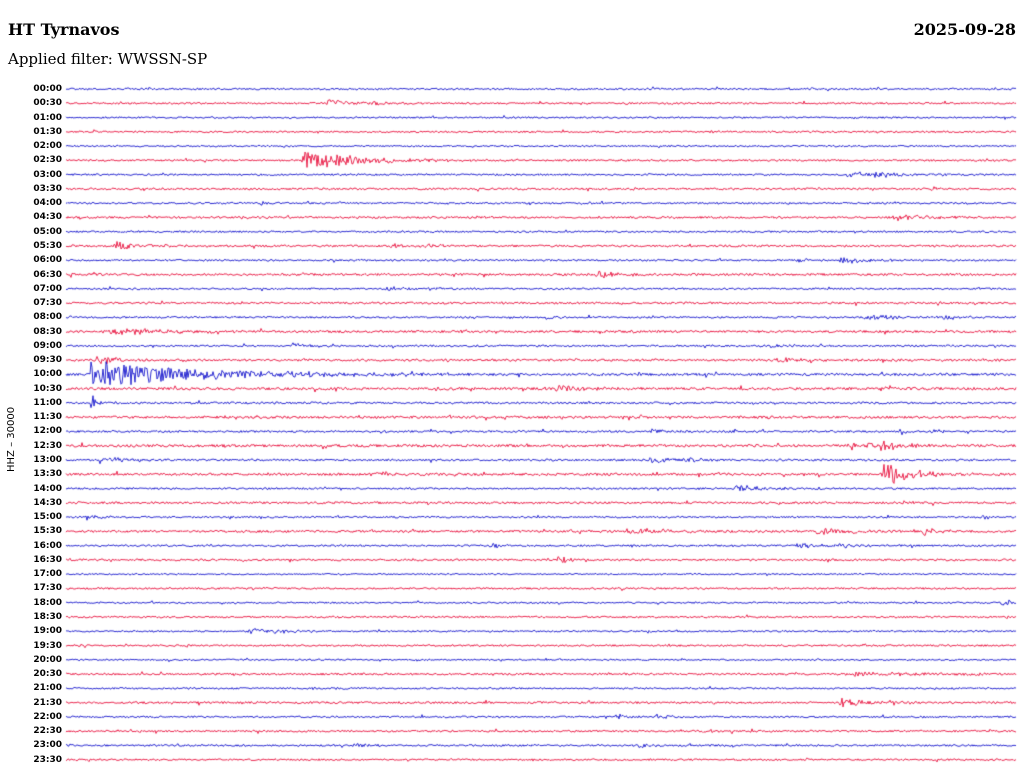  What do you see at coordinates (11, 439) in the screenshot?
I see `channel-scale-label: HHZ – 30000` at bounding box center [11, 439].